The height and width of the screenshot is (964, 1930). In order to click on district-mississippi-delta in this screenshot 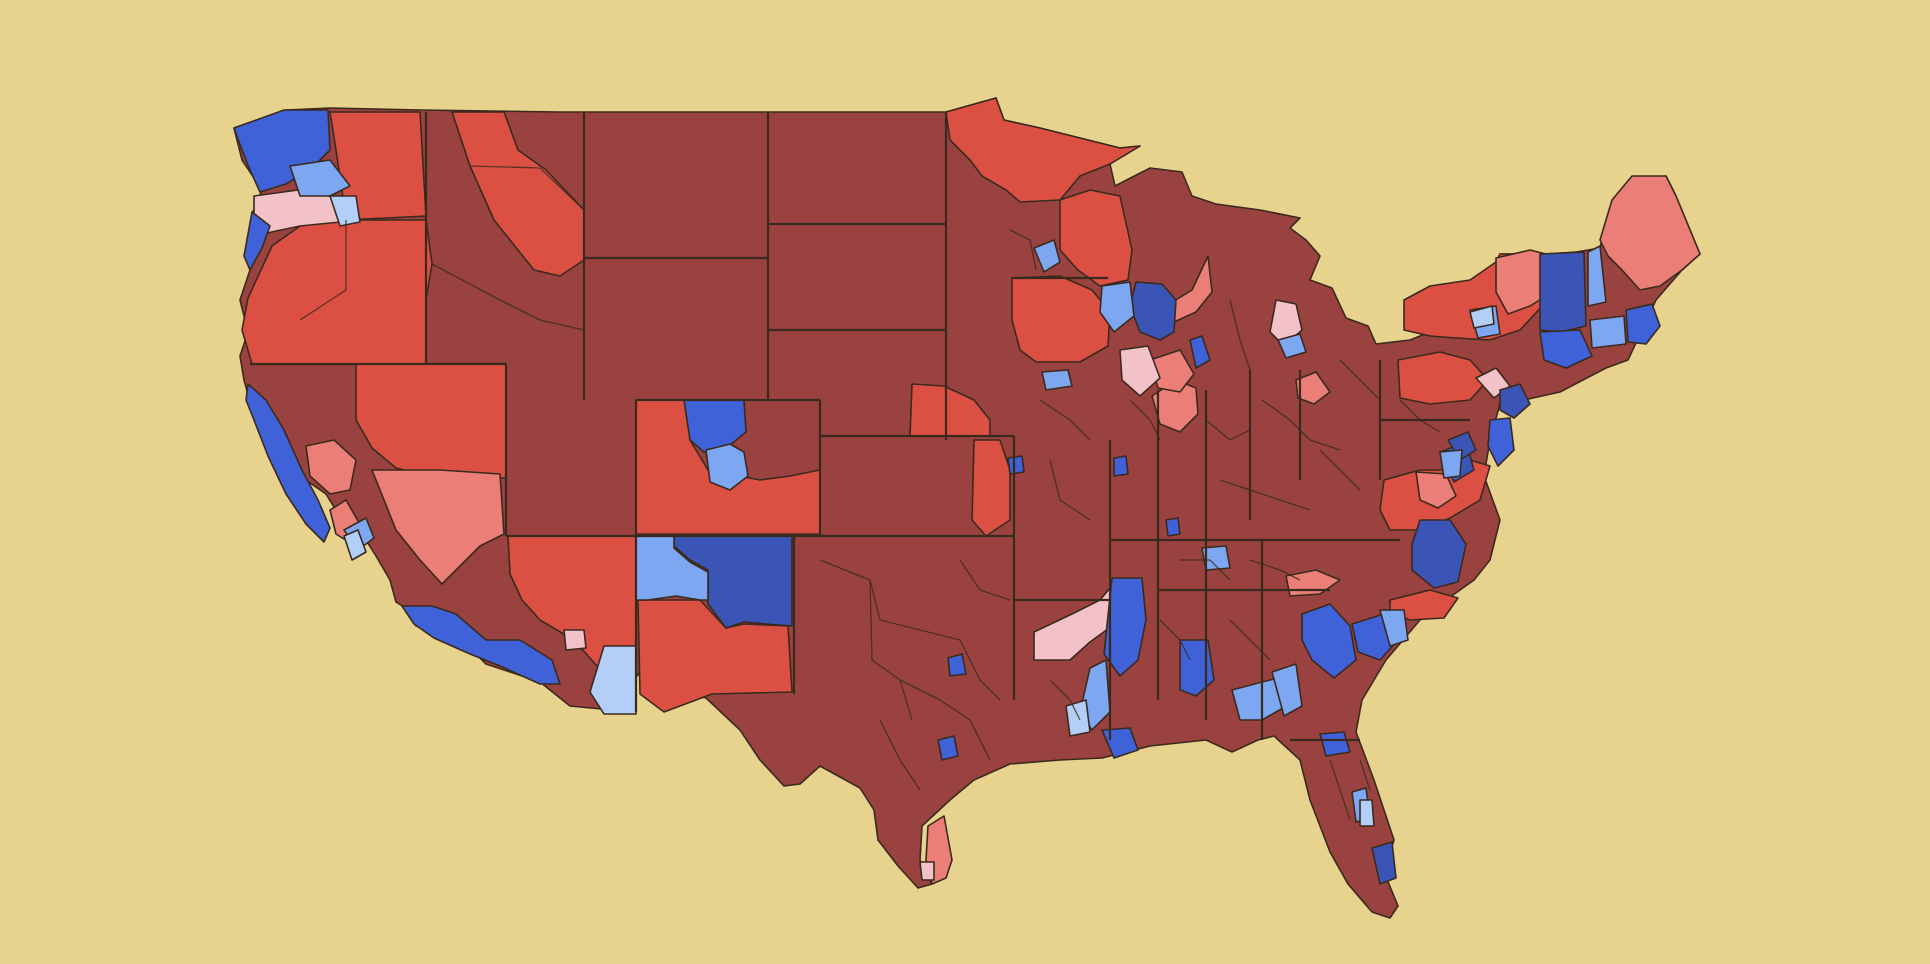, I will do `click(1125, 627)`.